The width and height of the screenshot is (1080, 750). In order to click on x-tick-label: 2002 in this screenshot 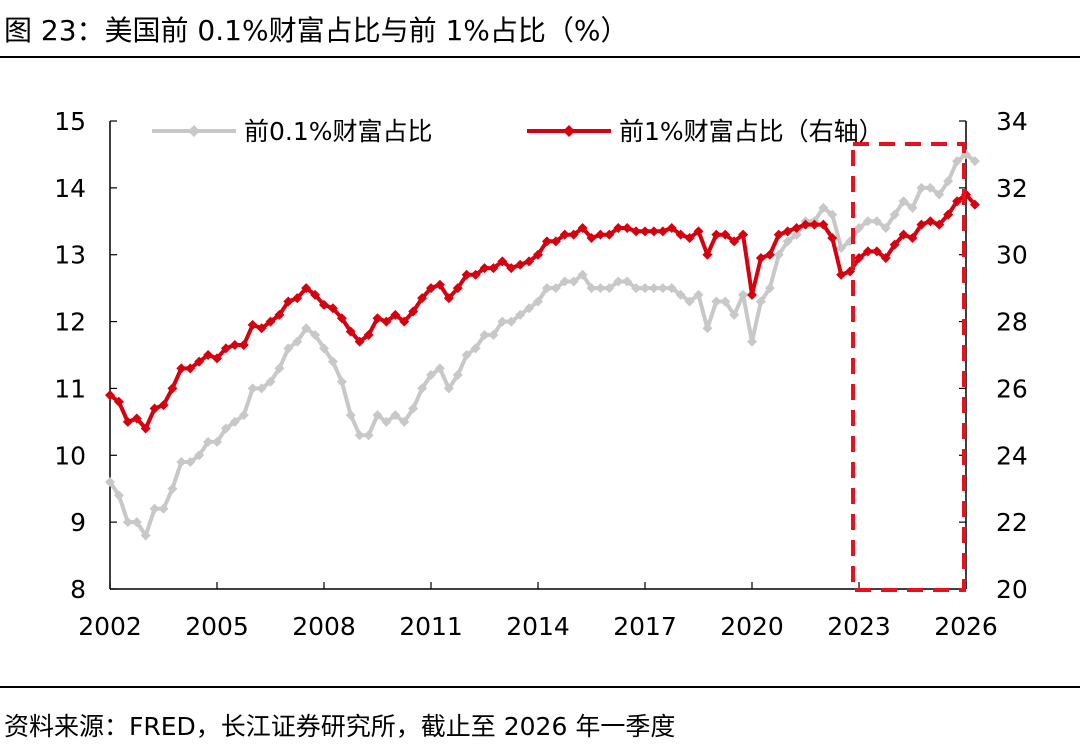, I will do `click(110, 626)`.